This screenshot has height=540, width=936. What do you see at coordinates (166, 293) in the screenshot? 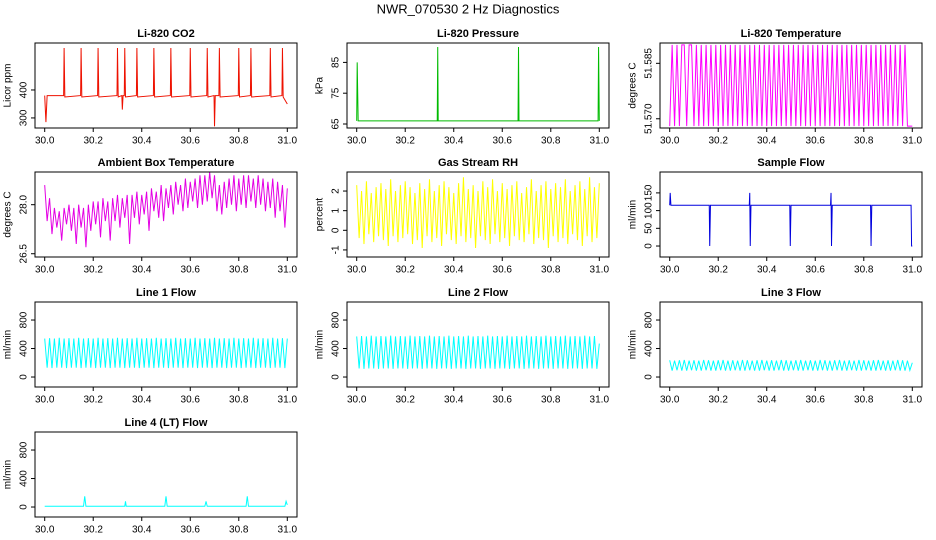
I see `panel-title: Line 1 Flow` at bounding box center [166, 293].